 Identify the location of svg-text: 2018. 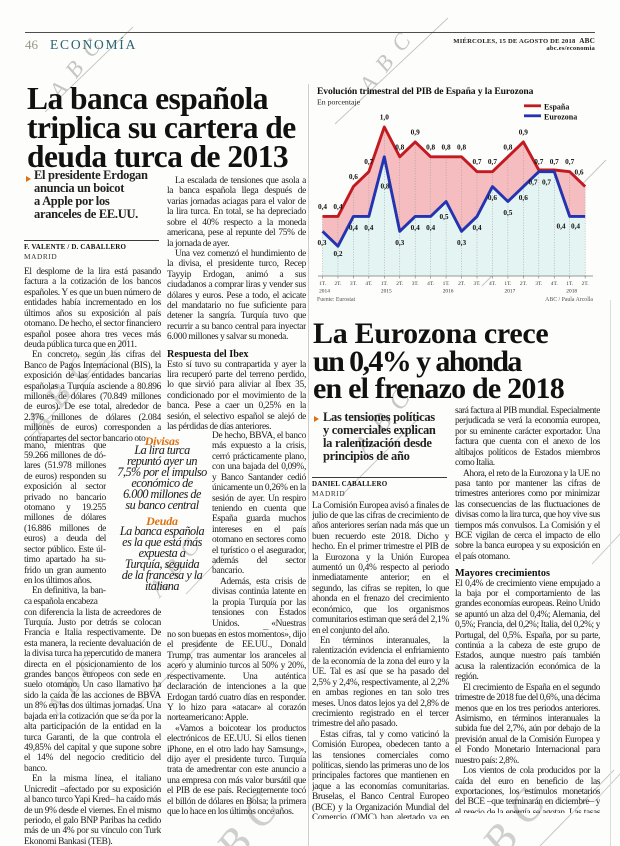
(571, 292).